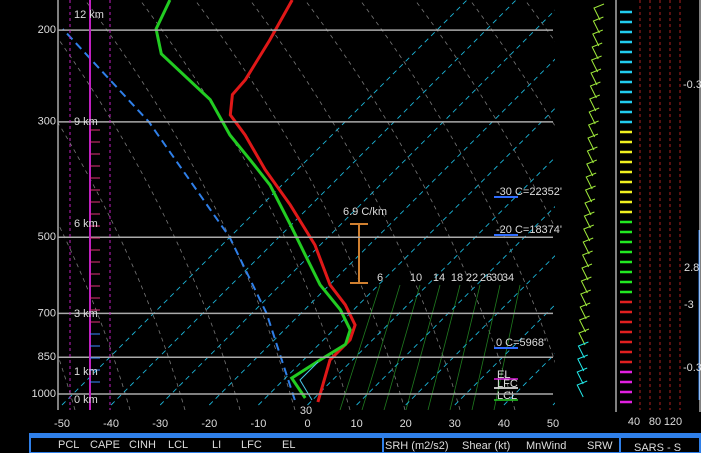  What do you see at coordinates (691, 268) in the screenshot?
I see `side-value: 2.8` at bounding box center [691, 268].